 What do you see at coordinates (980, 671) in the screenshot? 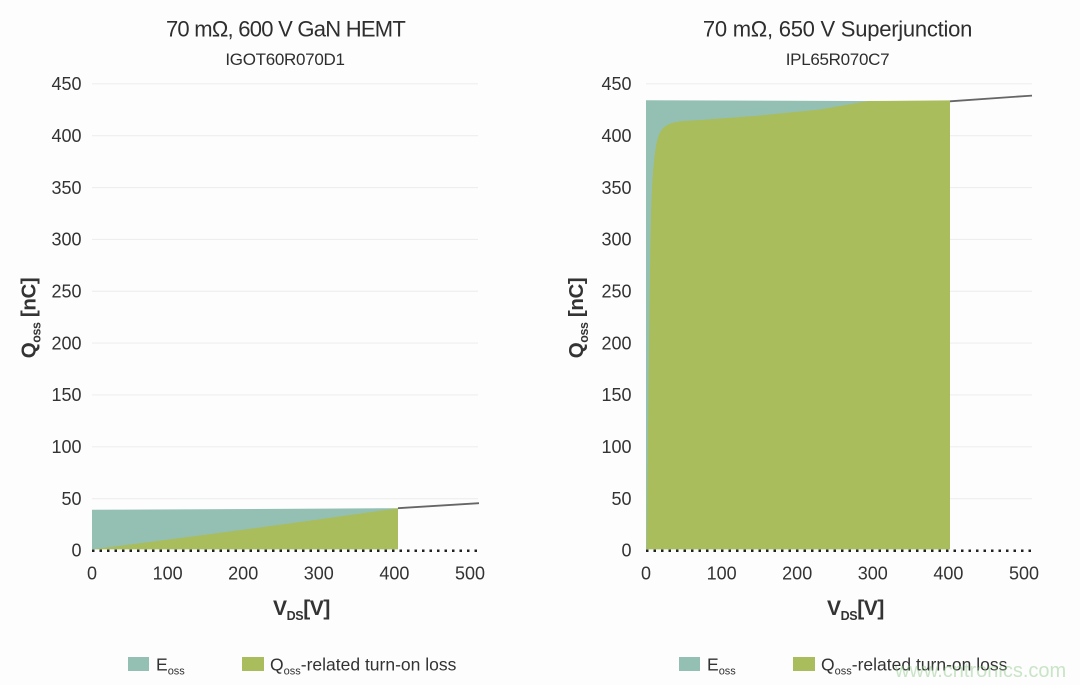
I see `svg-text: www.cntronics.com` at bounding box center [980, 671].